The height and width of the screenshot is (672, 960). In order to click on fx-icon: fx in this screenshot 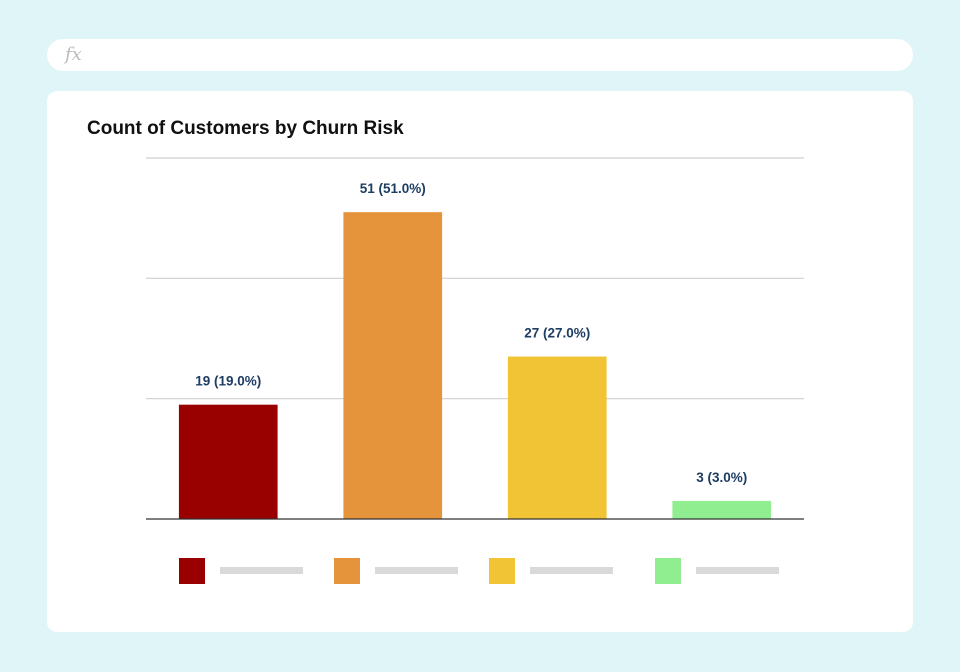, I will do `click(73, 54)`.